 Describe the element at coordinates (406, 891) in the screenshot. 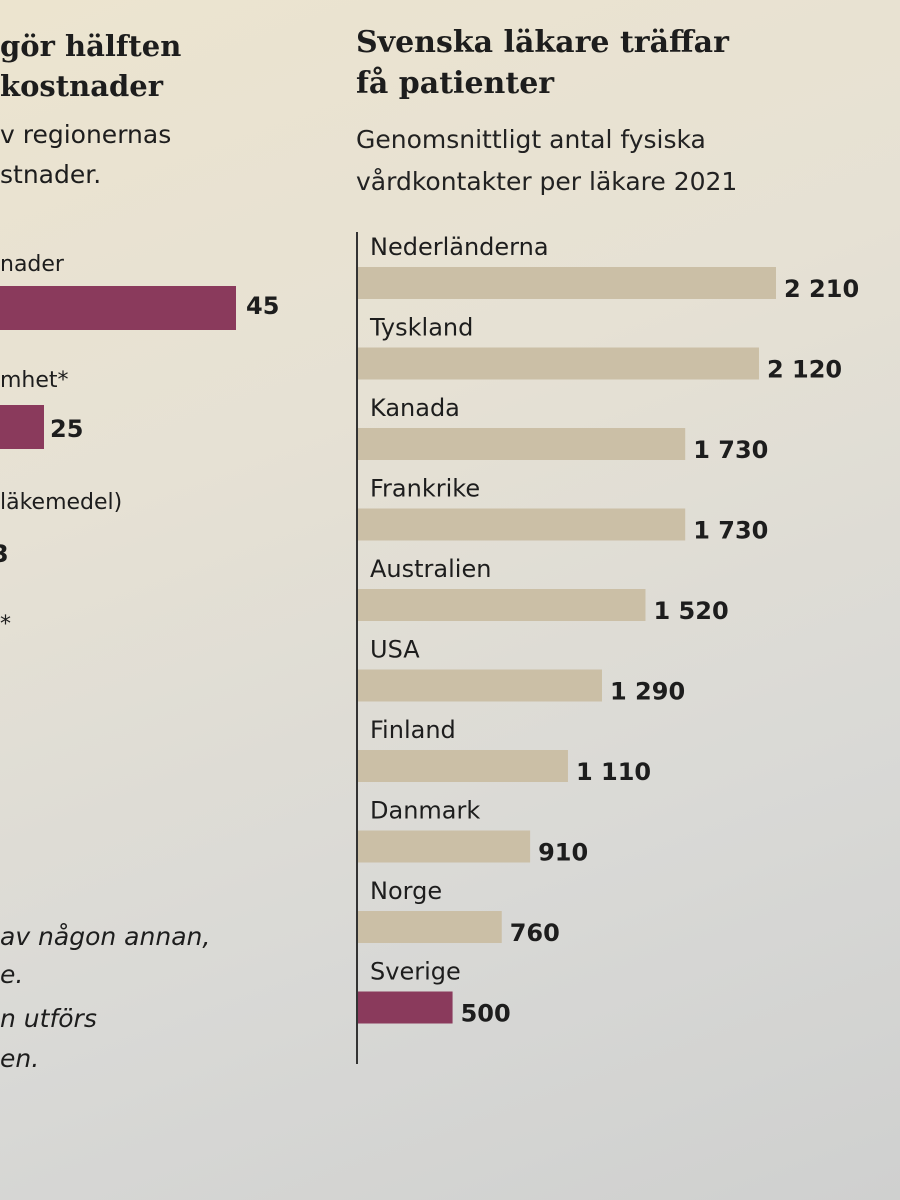

I see `category-label: Norge` at that location.